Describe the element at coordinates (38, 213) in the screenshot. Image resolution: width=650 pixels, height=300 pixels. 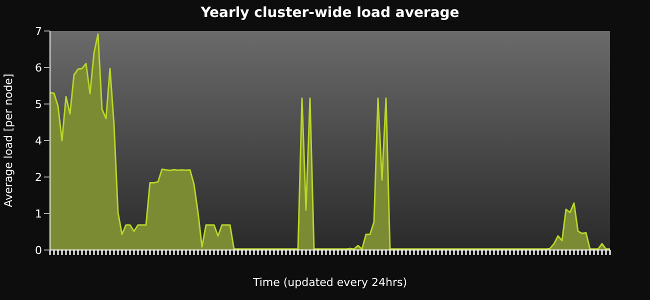
I see `y-tick-label: 1` at that location.